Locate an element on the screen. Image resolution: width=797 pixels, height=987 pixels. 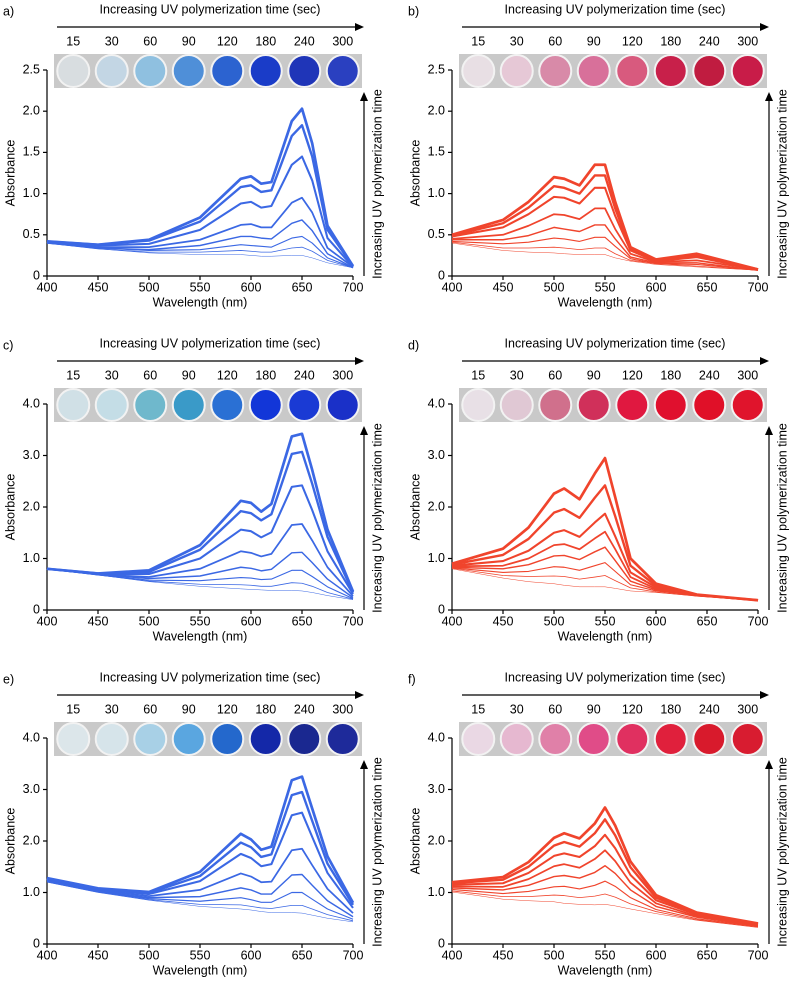
x-tick-label: 400 is located at coordinates (452, 287).